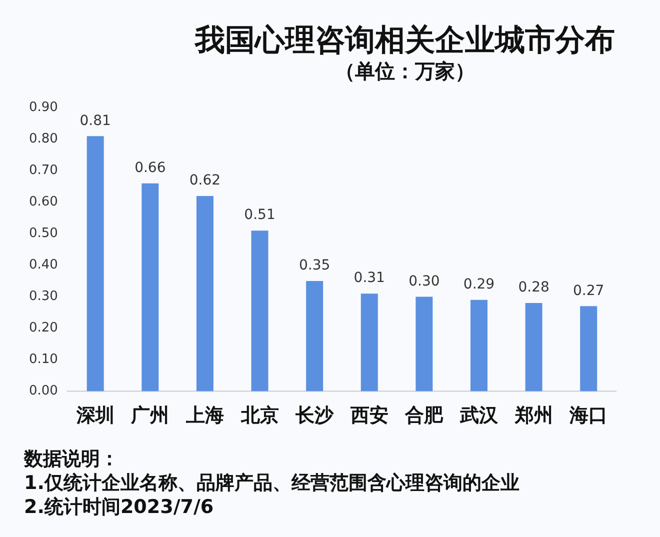 This screenshot has width=660, height=537. What do you see at coordinates (405, 71) in the screenshot?
I see `chart-subtitle: （单位：万家）` at bounding box center [405, 71].